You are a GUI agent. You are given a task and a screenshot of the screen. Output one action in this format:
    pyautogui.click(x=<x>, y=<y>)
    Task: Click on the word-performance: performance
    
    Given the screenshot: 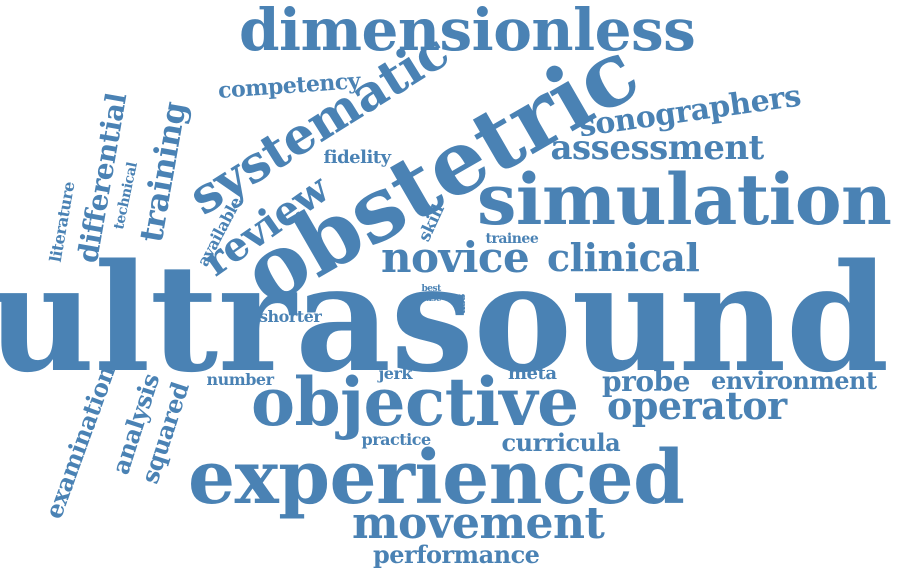 What is the action you would take?
    pyautogui.click(x=456, y=554)
    